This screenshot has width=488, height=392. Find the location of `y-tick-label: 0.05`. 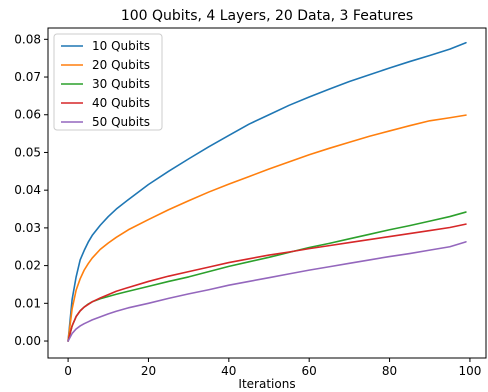

y-tick-label: 0.05 is located at coordinates (27, 152).